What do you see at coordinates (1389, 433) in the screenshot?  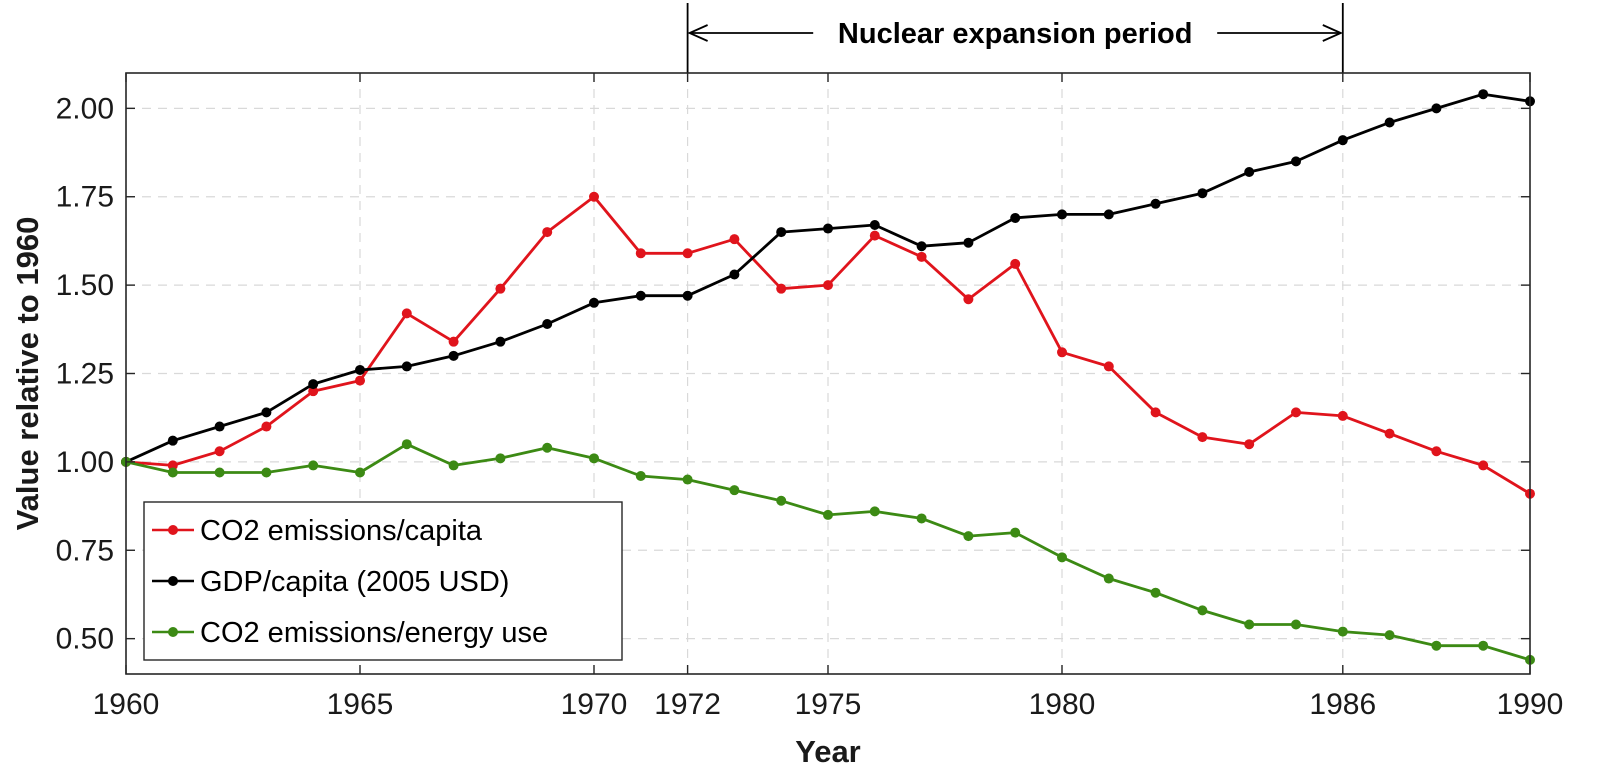 I see `data-point-co2-emissions-capita-1987` at bounding box center [1389, 433].